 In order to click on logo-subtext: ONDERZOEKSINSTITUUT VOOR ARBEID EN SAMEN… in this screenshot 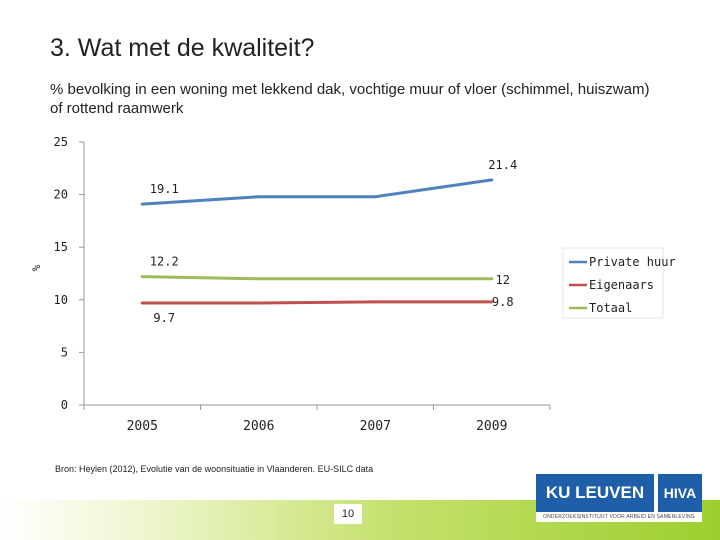, I will do `click(619, 517)`.